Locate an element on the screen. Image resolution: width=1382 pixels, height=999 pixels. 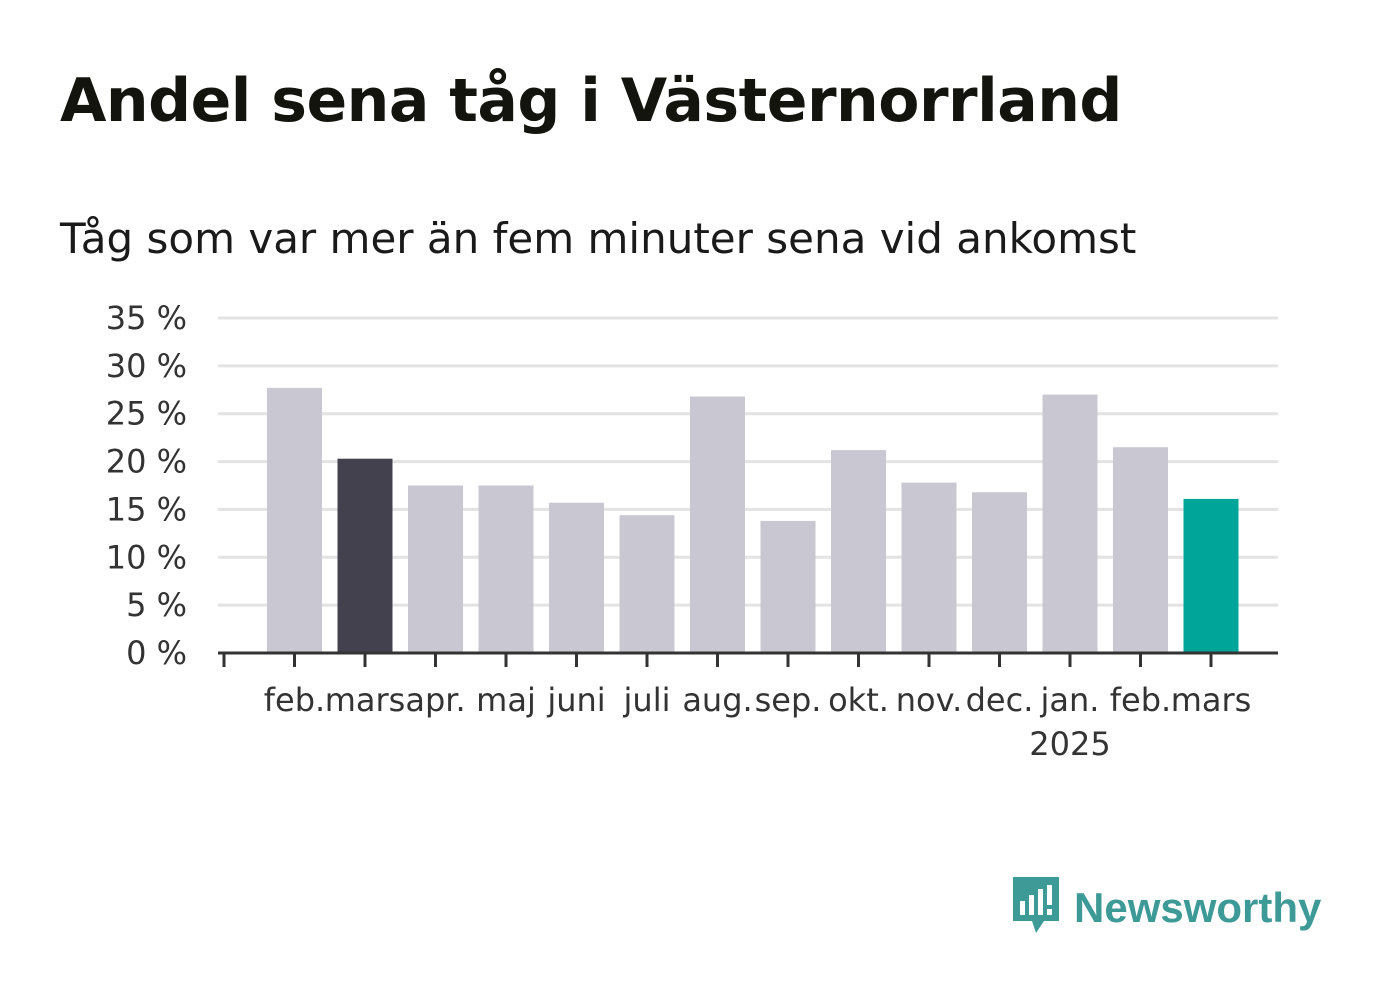
y-tick-label: 20 % is located at coordinates (146, 462).